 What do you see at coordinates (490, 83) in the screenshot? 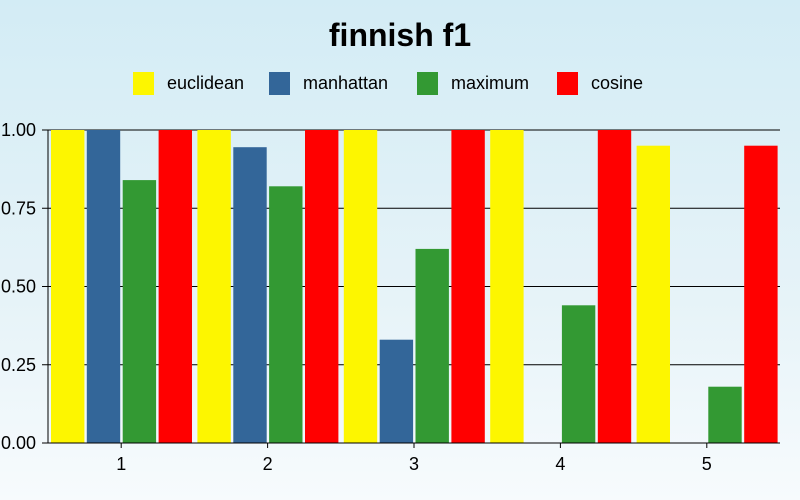
I see `legend-label-maximum: maximum` at bounding box center [490, 83].